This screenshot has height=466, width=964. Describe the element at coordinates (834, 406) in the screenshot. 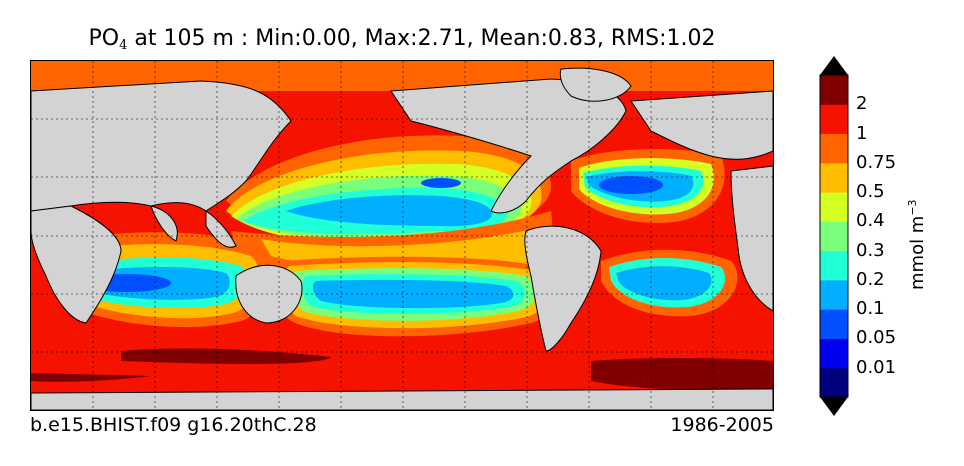

I see `colorbar-extend-low` at that location.